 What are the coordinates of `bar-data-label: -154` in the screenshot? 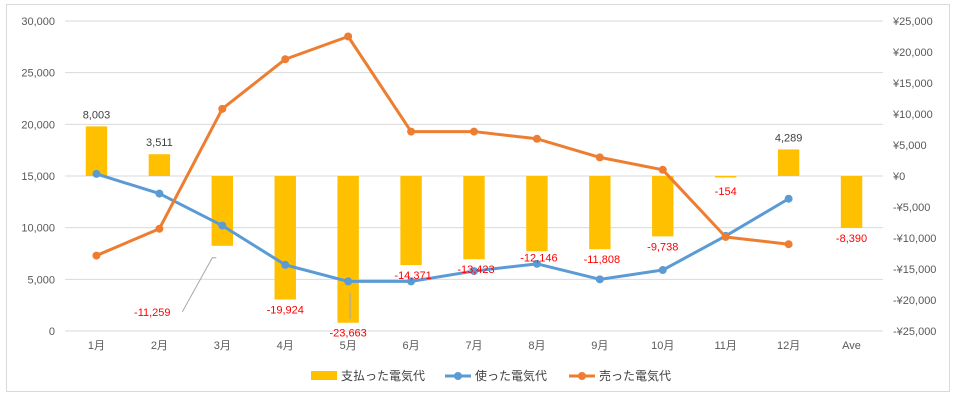 It's located at (726, 192).